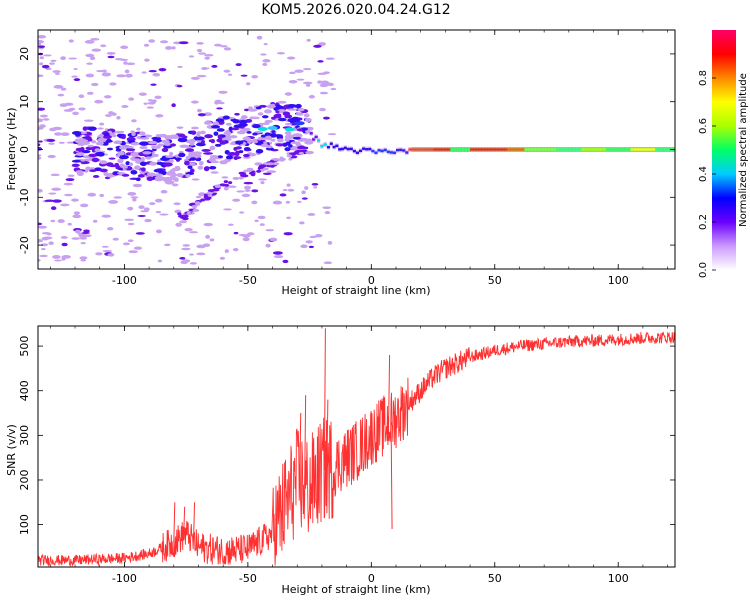 The width and height of the screenshot is (750, 600). What do you see at coordinates (703, 126) in the screenshot?
I see `colorbar-tick-label: 0.6` at bounding box center [703, 126].